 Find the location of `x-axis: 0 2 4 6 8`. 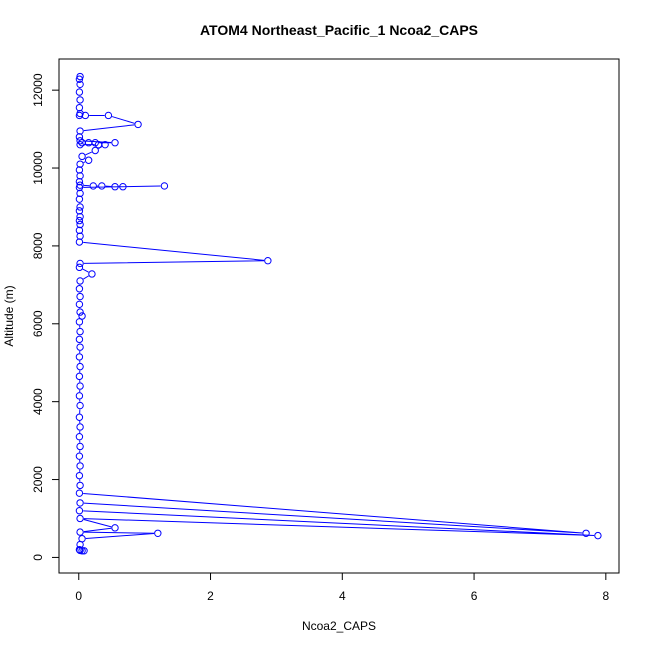

x-axis: 0 2 4 6 8 is located at coordinates (342, 587).